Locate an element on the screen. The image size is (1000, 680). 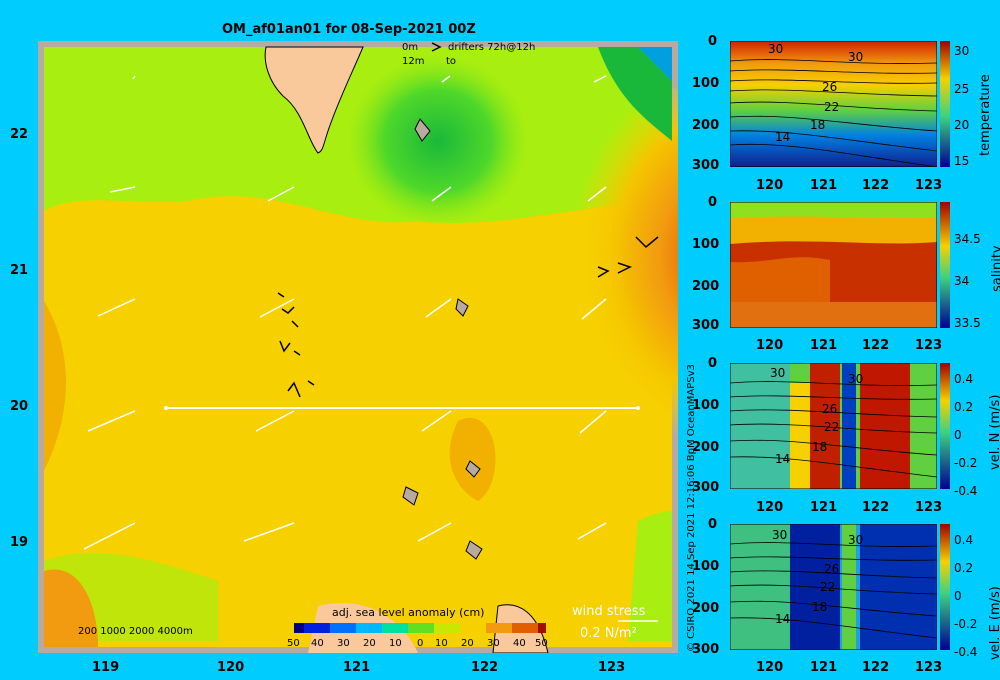
temp-contour-label: 22 is located at coordinates (832, 107).